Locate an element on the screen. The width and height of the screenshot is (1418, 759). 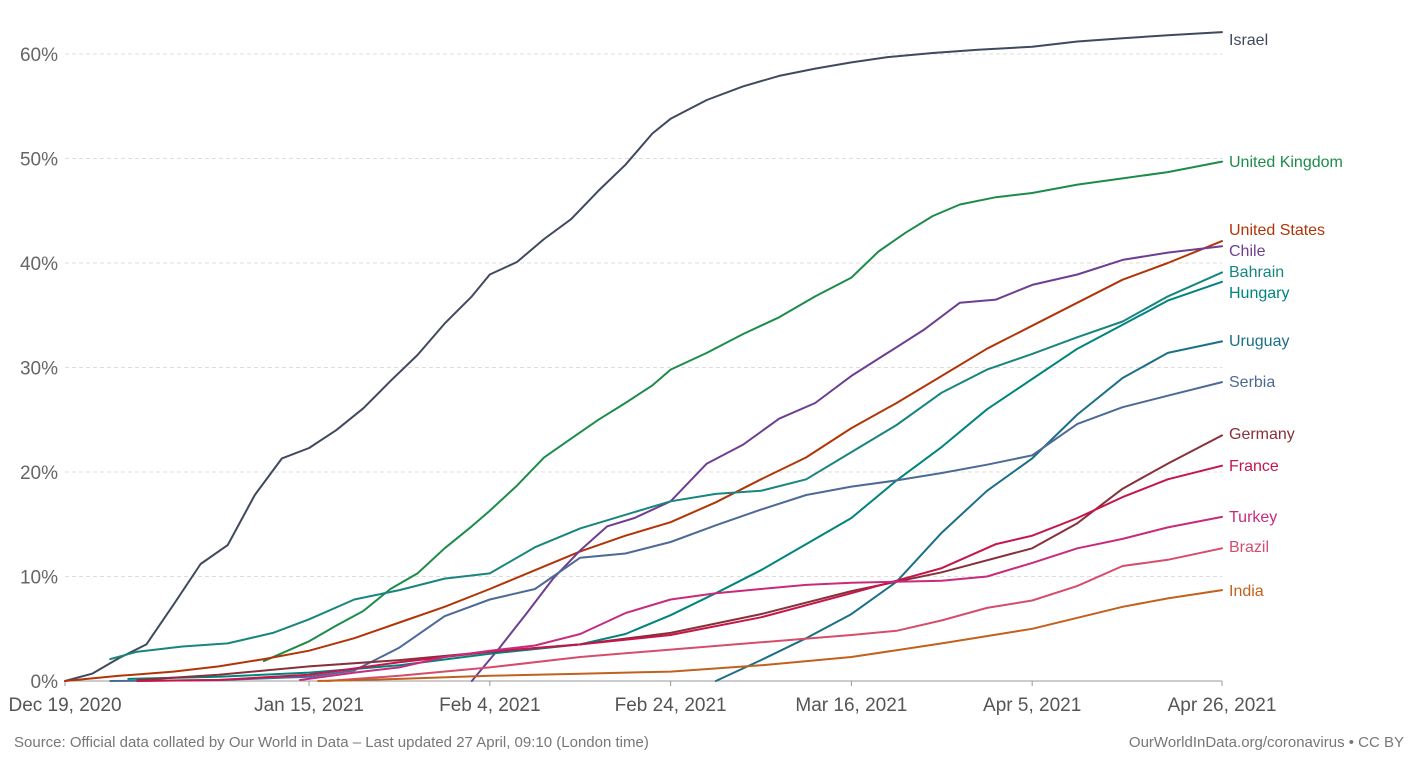
series-label-hungary: Hungary is located at coordinates (1259, 293).